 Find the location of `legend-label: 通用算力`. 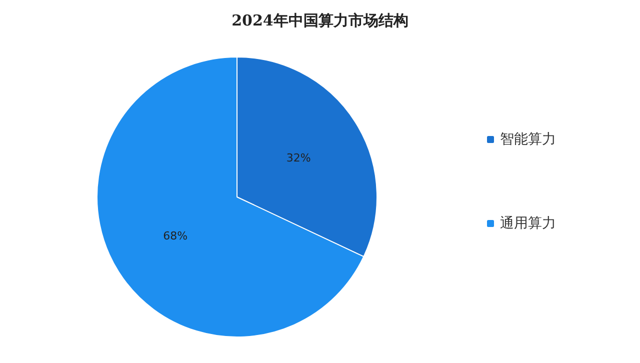

legend-label: 通用算力 is located at coordinates (528, 224).